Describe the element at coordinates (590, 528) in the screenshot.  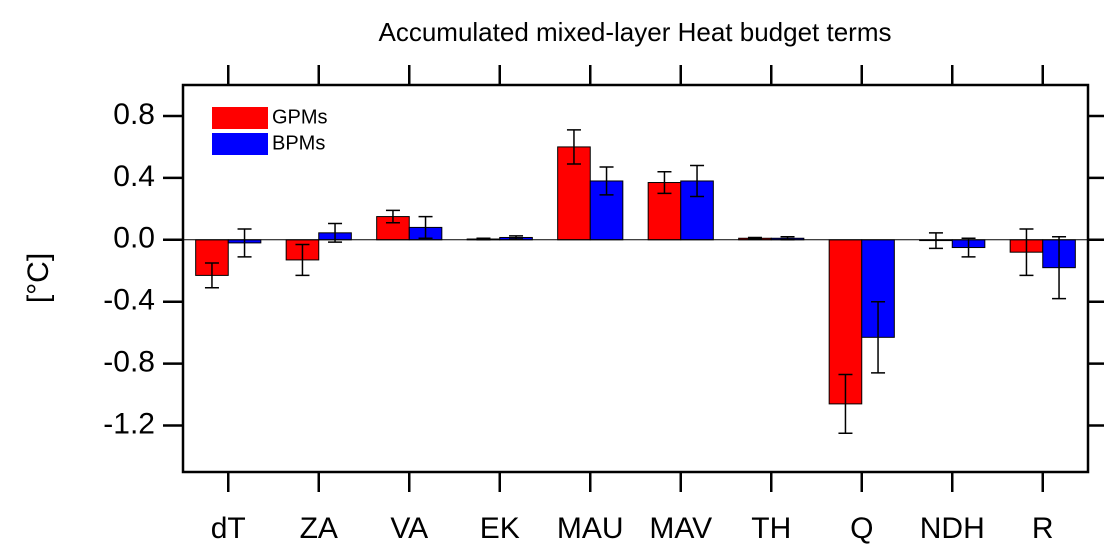
I see `x-tick-label: MAU` at that location.